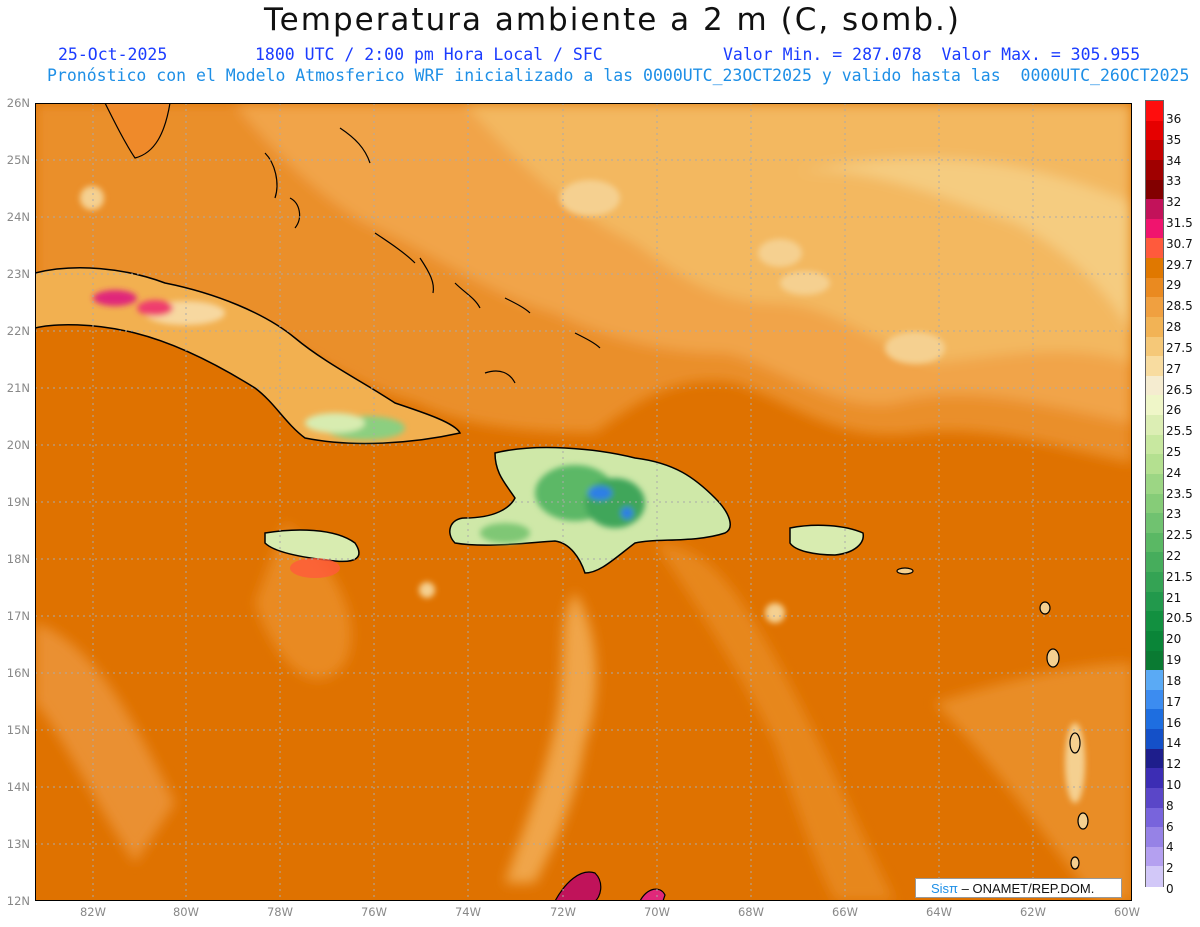 Image resolution: width=1200 pixels, height=927 pixels. I want to click on lon-label: 62W, so click(1032, 912).